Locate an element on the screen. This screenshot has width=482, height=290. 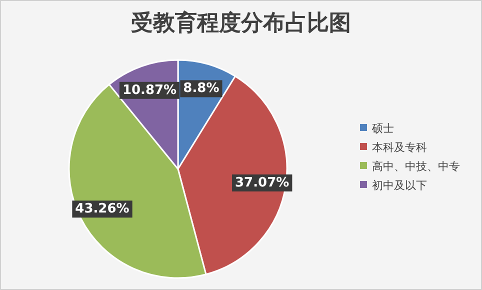
data-label: 43.26% is located at coordinates (102, 209).